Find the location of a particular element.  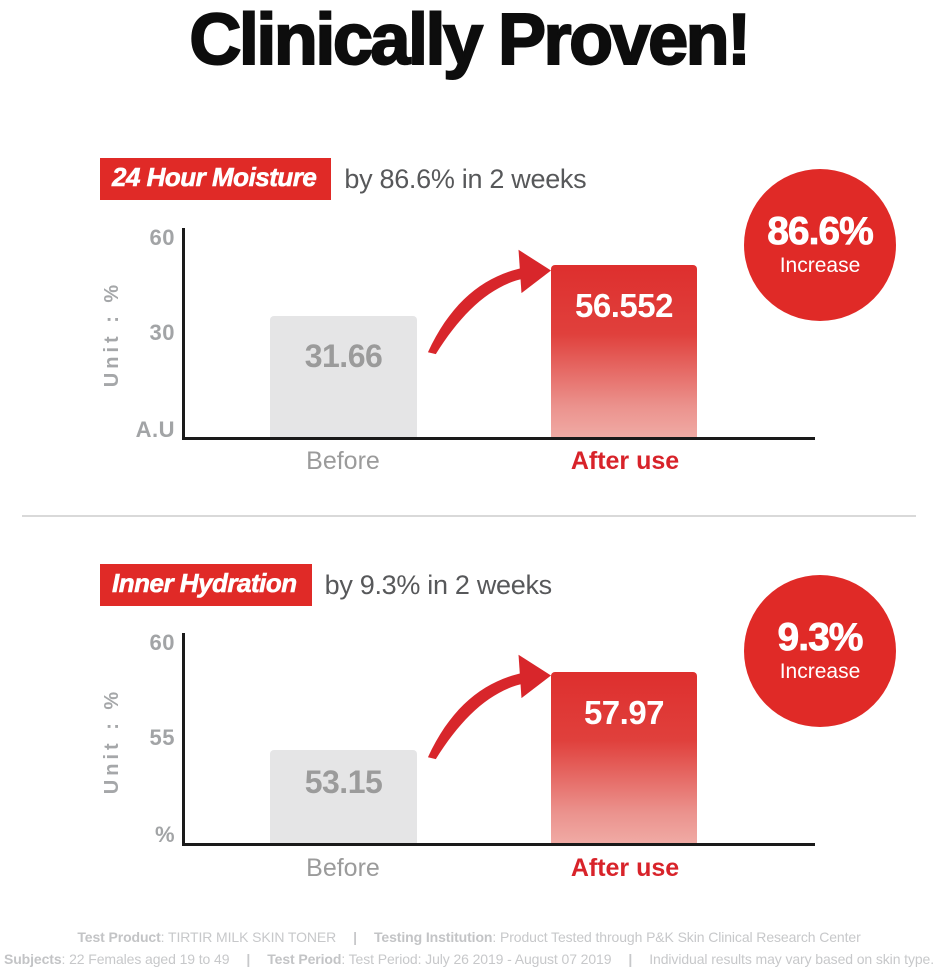

increase-badge: 86.6% Increase is located at coordinates (820, 245).